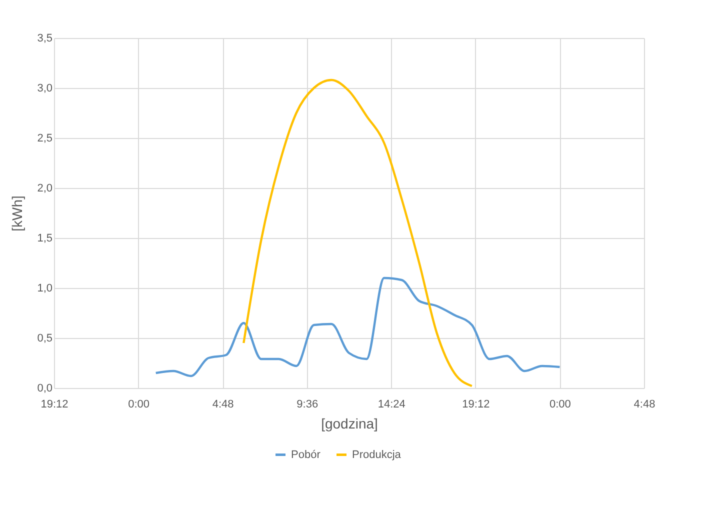  I want to click on line-series, so click(357, 327).